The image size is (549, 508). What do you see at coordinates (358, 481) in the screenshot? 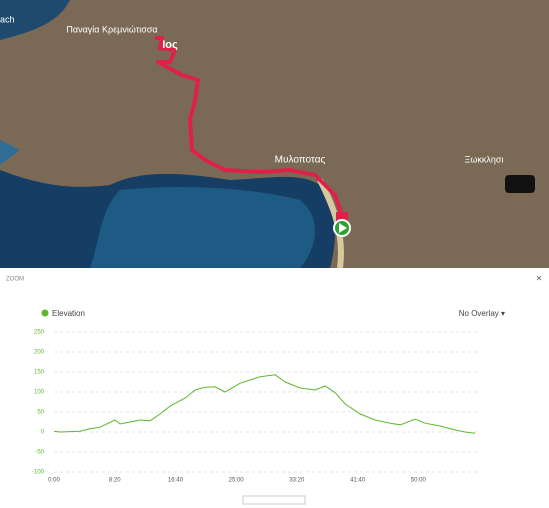
I see `x-tick-label: 41:40` at bounding box center [358, 481].